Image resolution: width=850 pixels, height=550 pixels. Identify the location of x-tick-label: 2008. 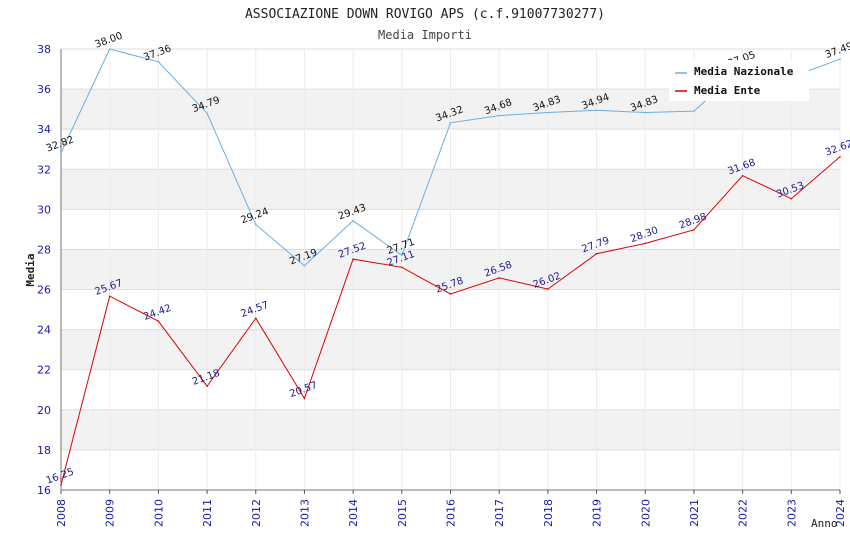
(61, 513).